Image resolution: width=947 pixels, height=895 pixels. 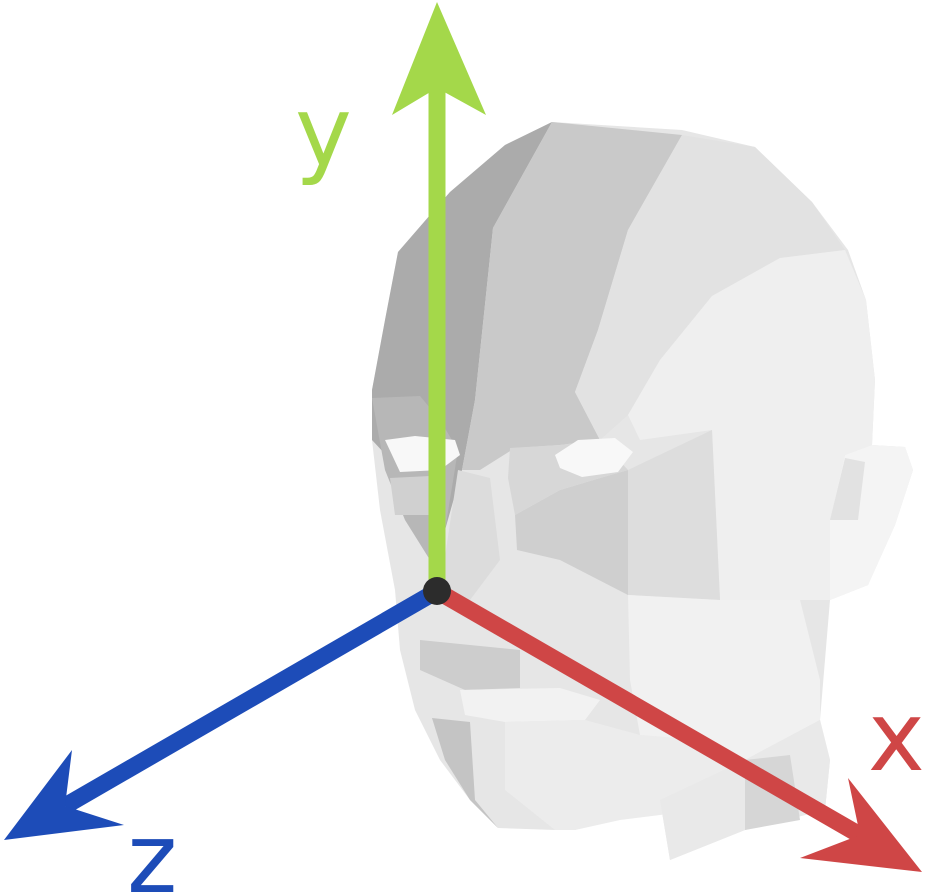 I want to click on x-axis-label: x, so click(x=896, y=737).